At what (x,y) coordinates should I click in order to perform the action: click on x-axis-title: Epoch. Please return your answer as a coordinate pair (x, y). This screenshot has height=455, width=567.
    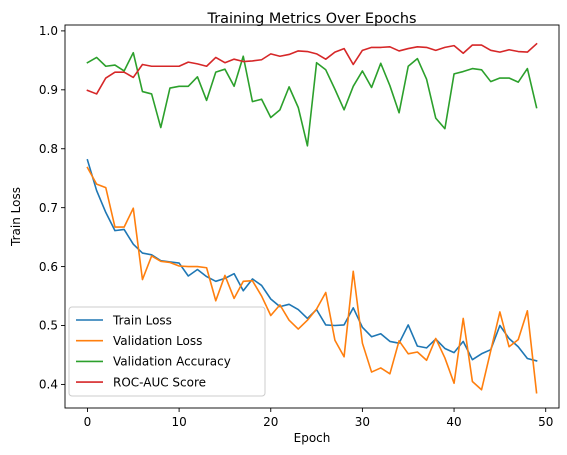
    Looking at the image, I should click on (312, 438).